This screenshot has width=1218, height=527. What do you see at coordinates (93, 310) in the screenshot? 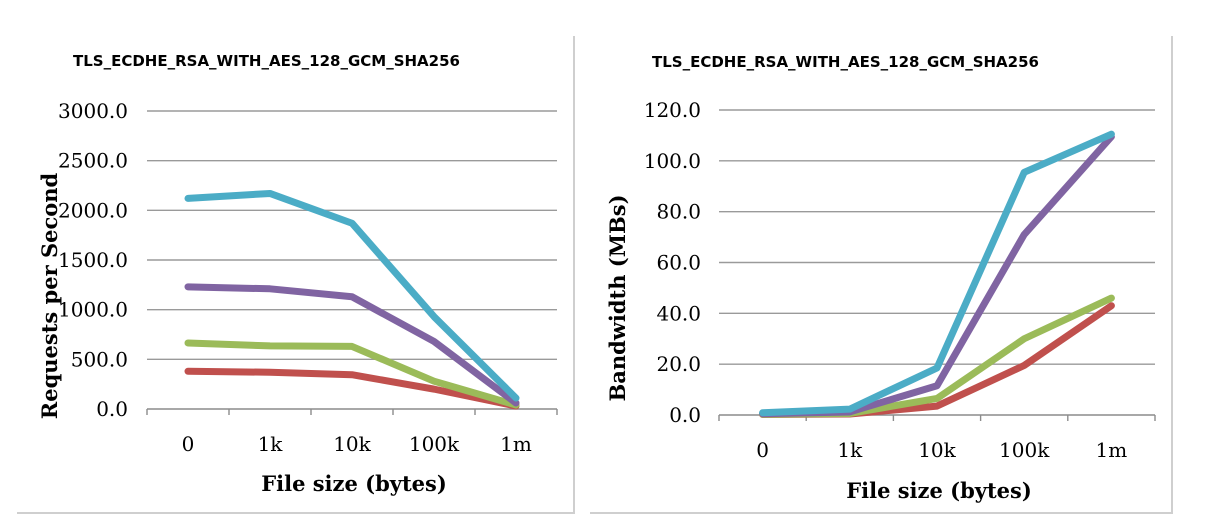
I see `y-tick-label: 1000.0` at bounding box center [93, 310].